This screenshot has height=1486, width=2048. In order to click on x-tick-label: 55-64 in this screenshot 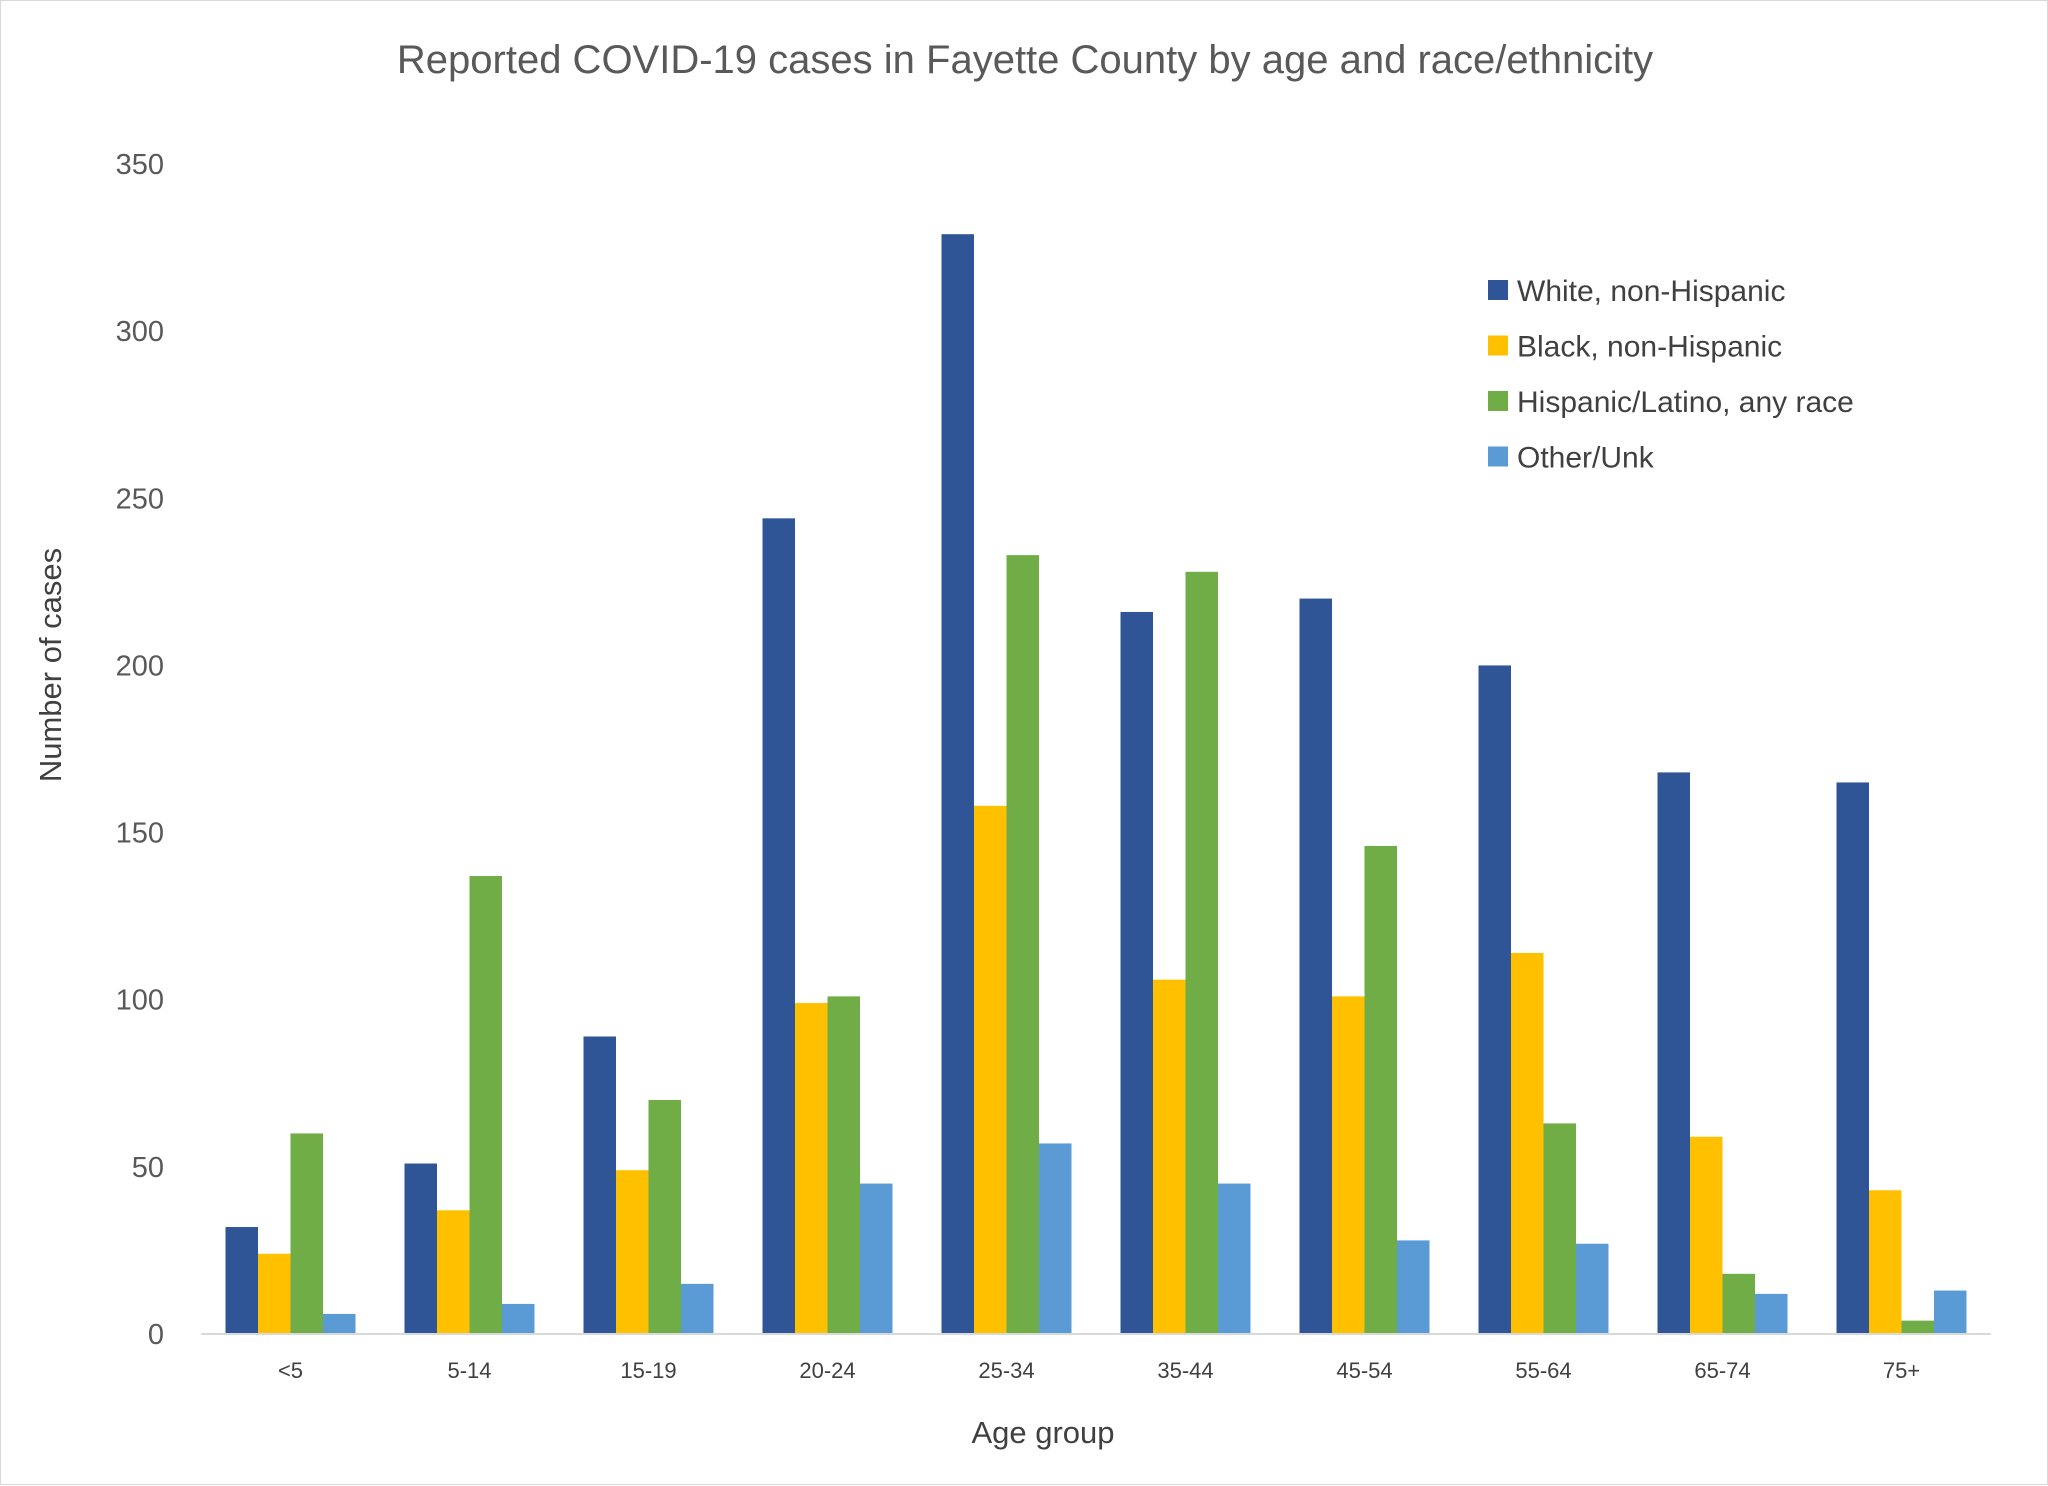, I will do `click(1543, 1370)`.